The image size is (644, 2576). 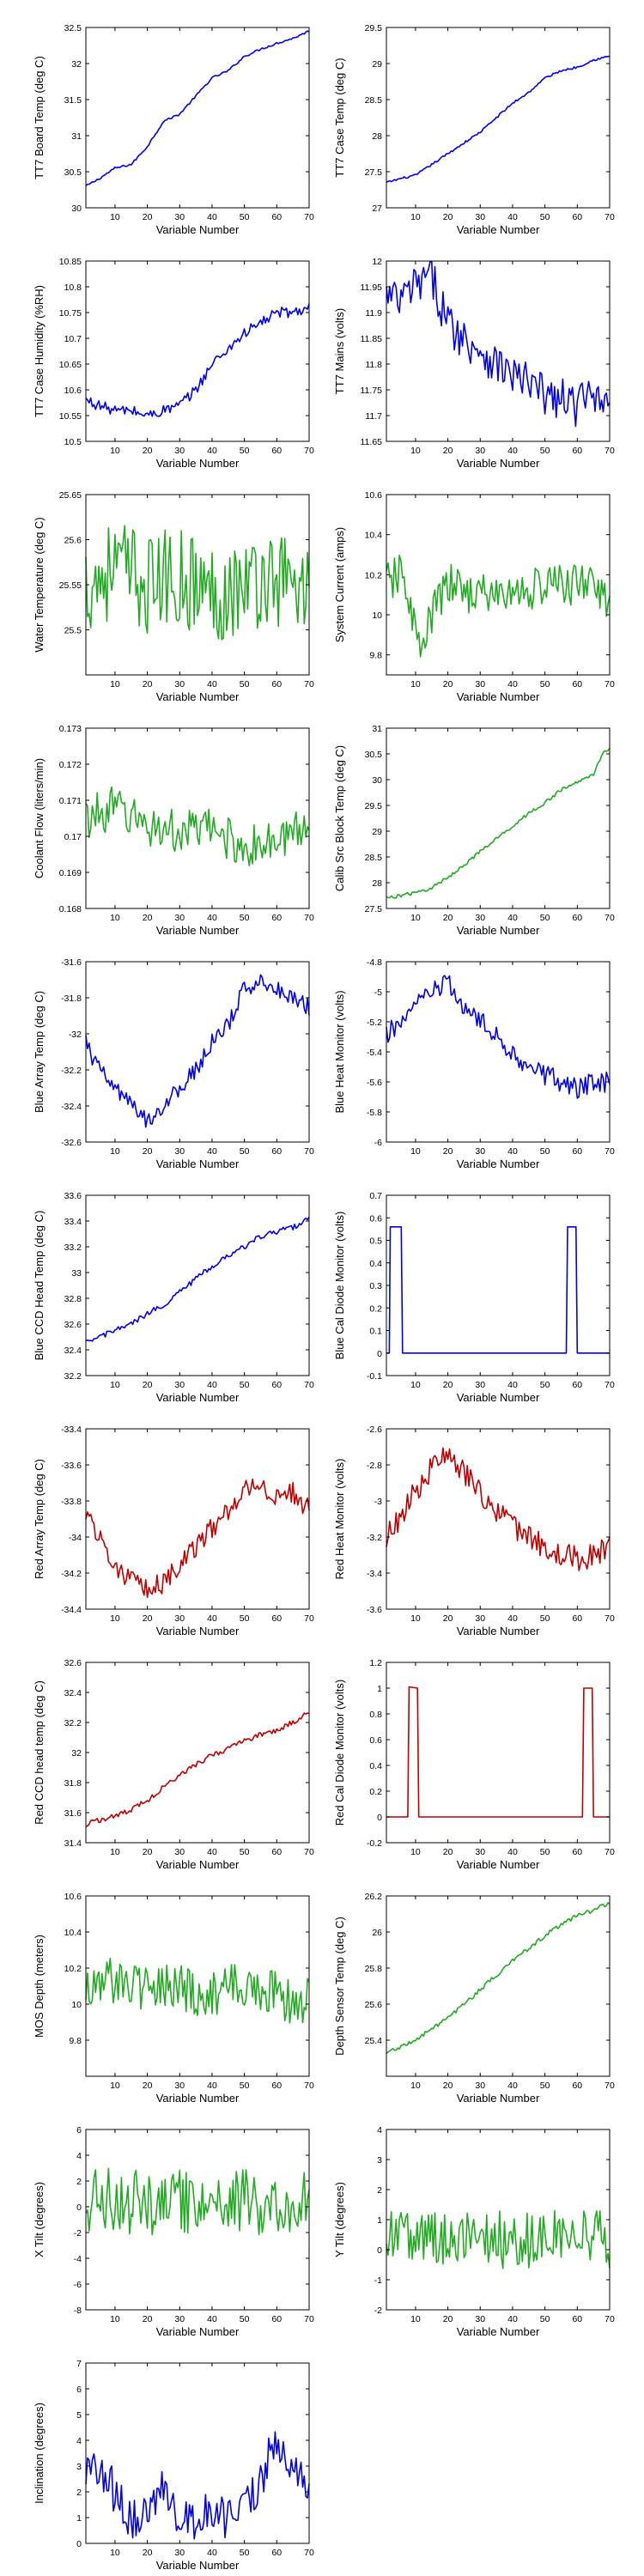 What do you see at coordinates (375, 1574) in the screenshot?
I see `y-tick-label: -3.4` at bounding box center [375, 1574].